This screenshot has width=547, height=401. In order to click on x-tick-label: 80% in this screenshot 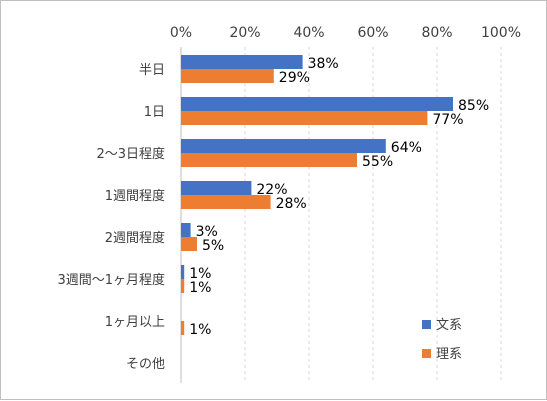, I will do `click(436, 33)`.